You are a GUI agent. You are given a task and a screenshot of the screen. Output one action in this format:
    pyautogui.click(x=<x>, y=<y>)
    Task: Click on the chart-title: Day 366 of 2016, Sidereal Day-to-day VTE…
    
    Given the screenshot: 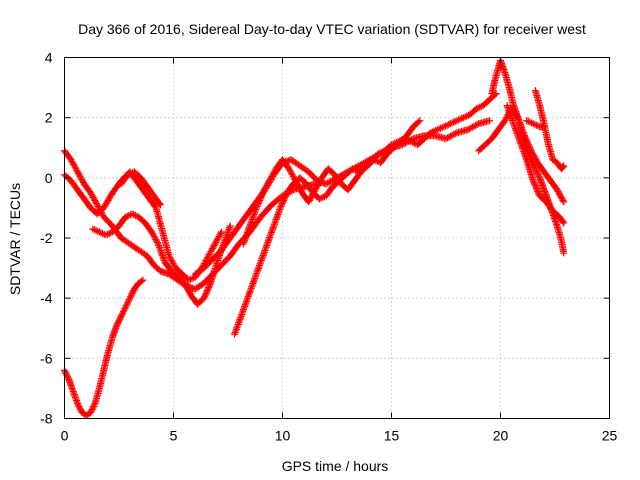 What is the action you would take?
    pyautogui.click(x=332, y=29)
    